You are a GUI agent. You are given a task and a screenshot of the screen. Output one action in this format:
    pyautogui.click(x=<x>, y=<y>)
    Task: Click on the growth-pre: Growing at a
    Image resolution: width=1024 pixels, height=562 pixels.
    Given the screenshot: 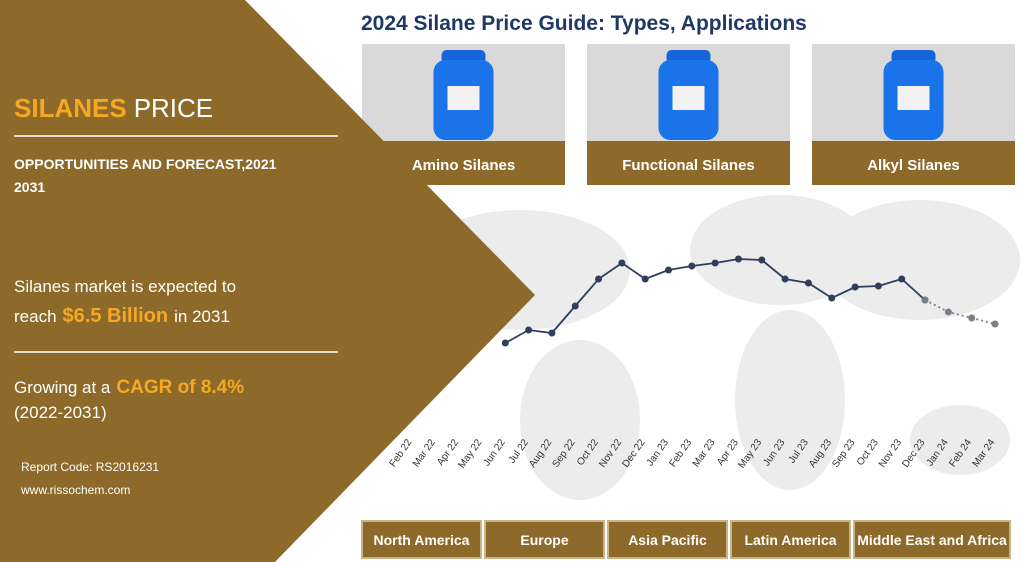 What is the action you would take?
    pyautogui.click(x=62, y=387)
    